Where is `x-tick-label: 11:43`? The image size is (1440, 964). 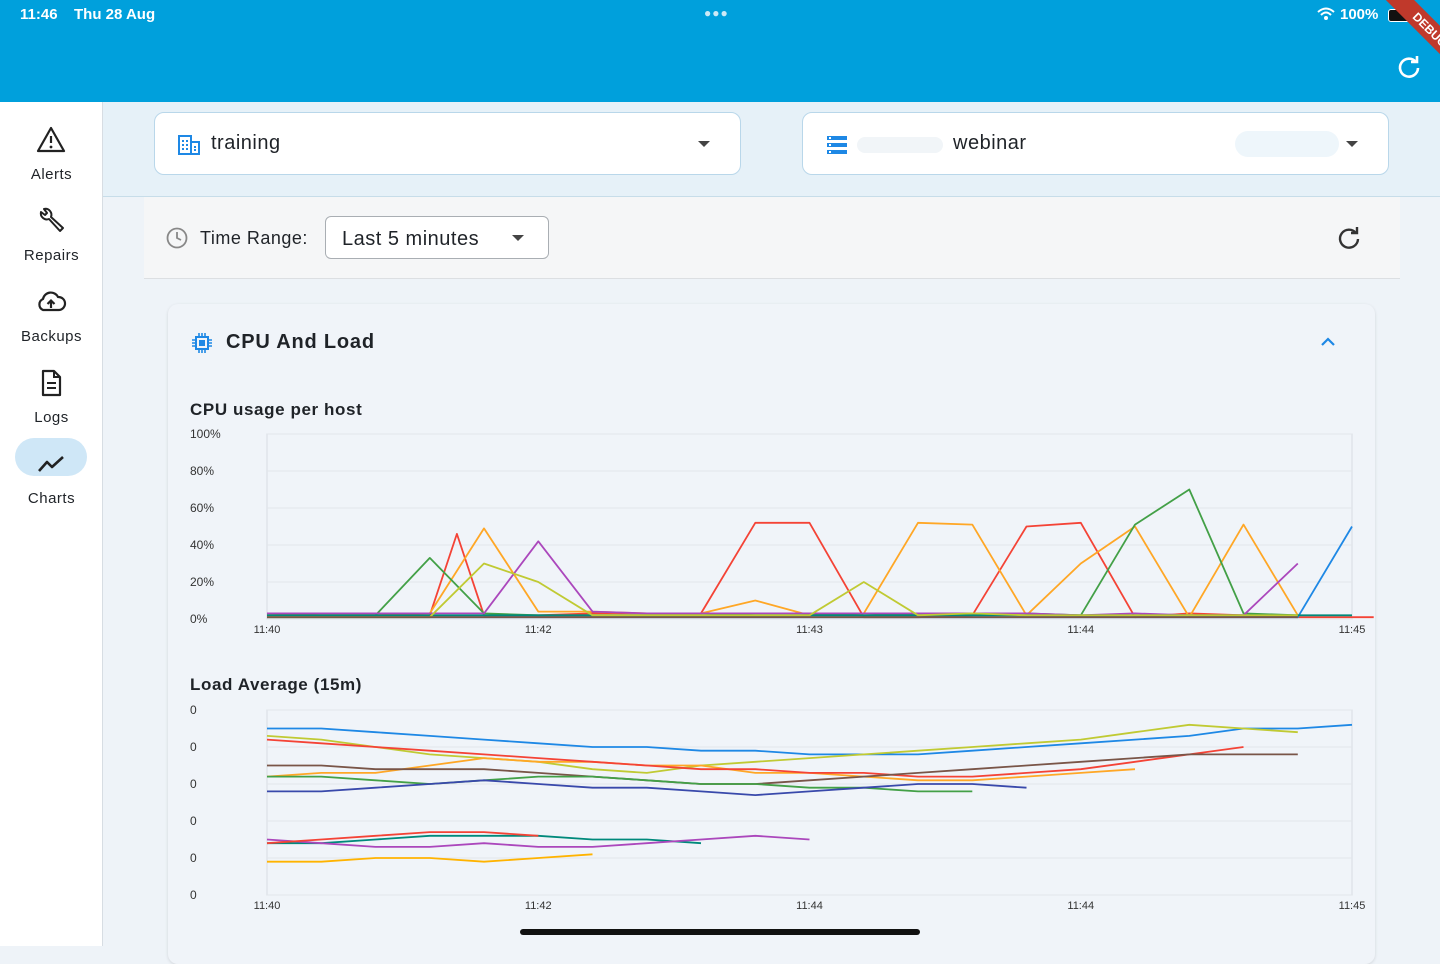 x-tick-label: 11:43 is located at coordinates (809, 630).